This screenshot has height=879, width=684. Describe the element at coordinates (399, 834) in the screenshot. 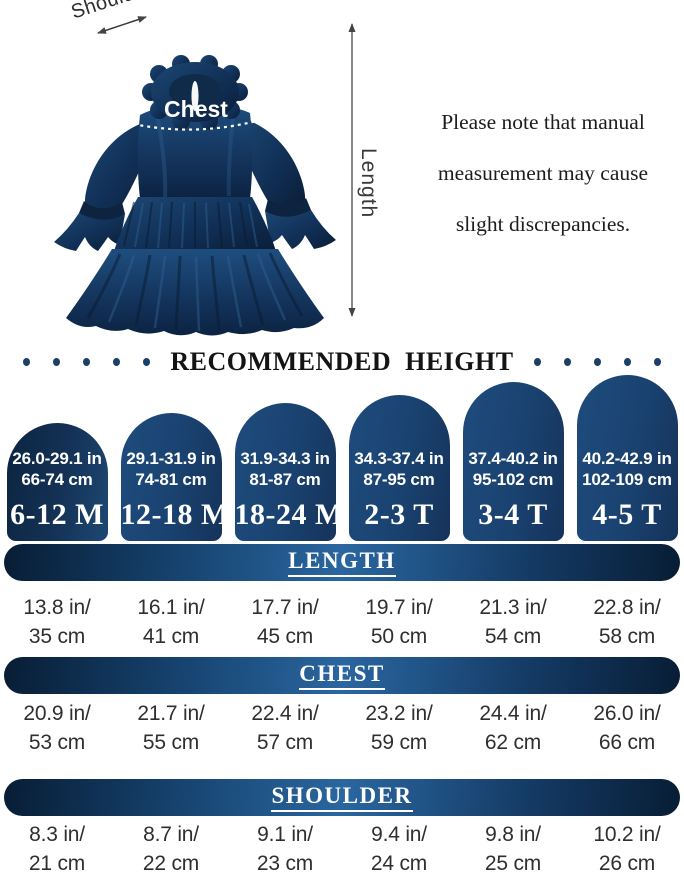

I see `value-in: 9.4 in/` at that location.